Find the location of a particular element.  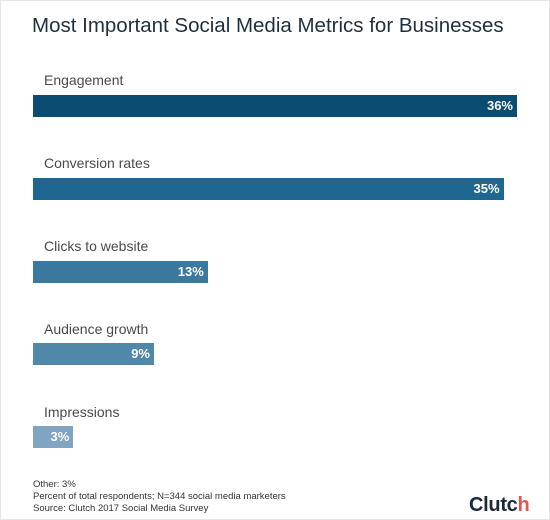

bar-impressions is located at coordinates (53, 437).